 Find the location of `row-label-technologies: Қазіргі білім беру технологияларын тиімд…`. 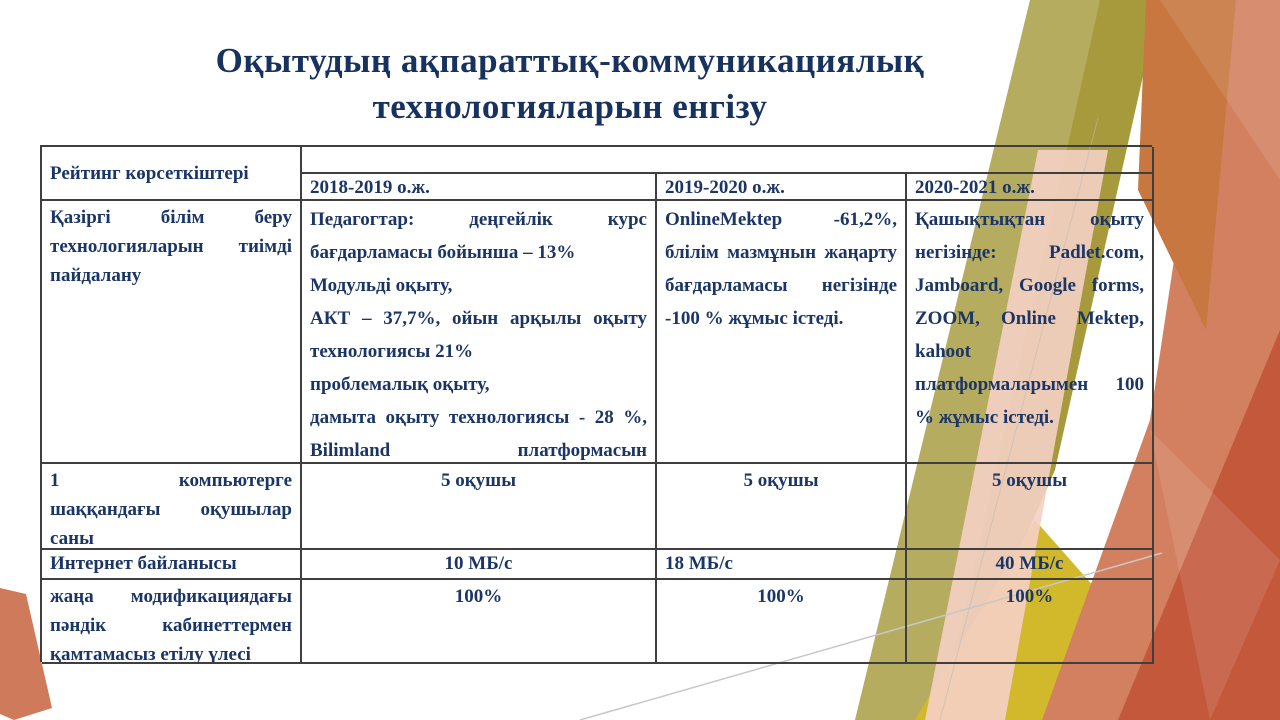

row-label-technologies: Қазіргі білім беру технологияларын тиімд… is located at coordinates (172, 332).